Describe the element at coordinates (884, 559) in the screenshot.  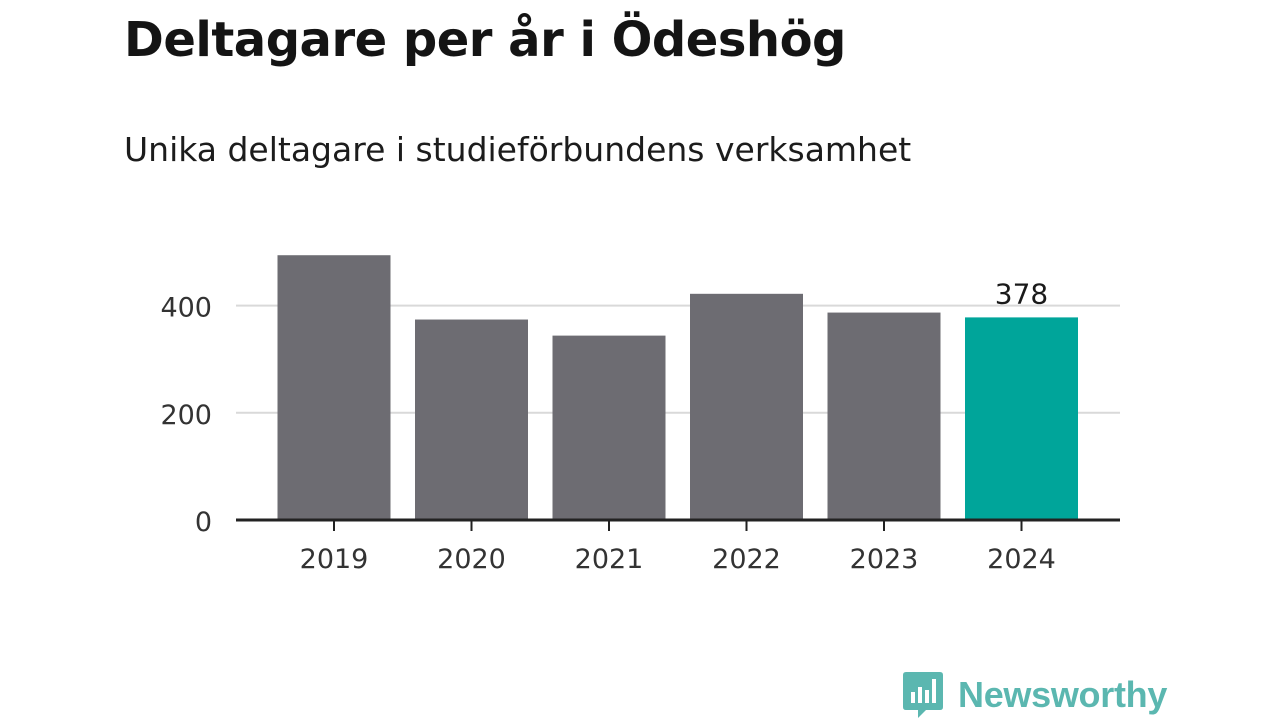
I see `x-tick-label-2023: 2023` at that location.